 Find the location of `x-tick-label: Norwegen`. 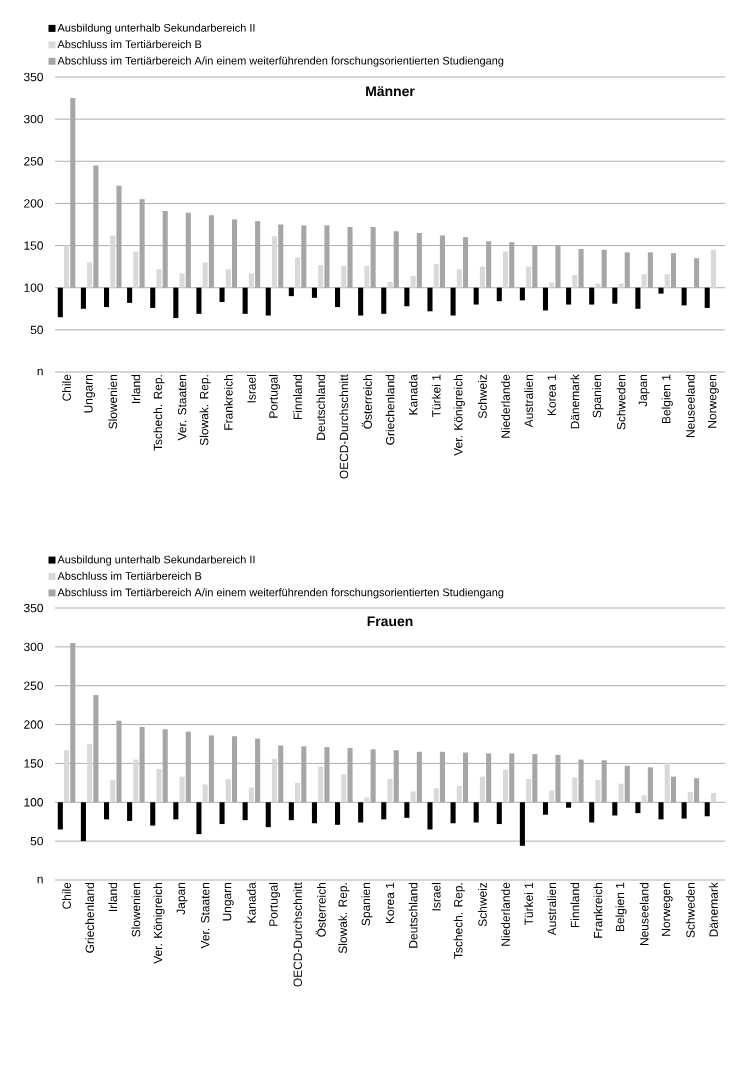

x-tick-label: Norwegen is located at coordinates (713, 401).